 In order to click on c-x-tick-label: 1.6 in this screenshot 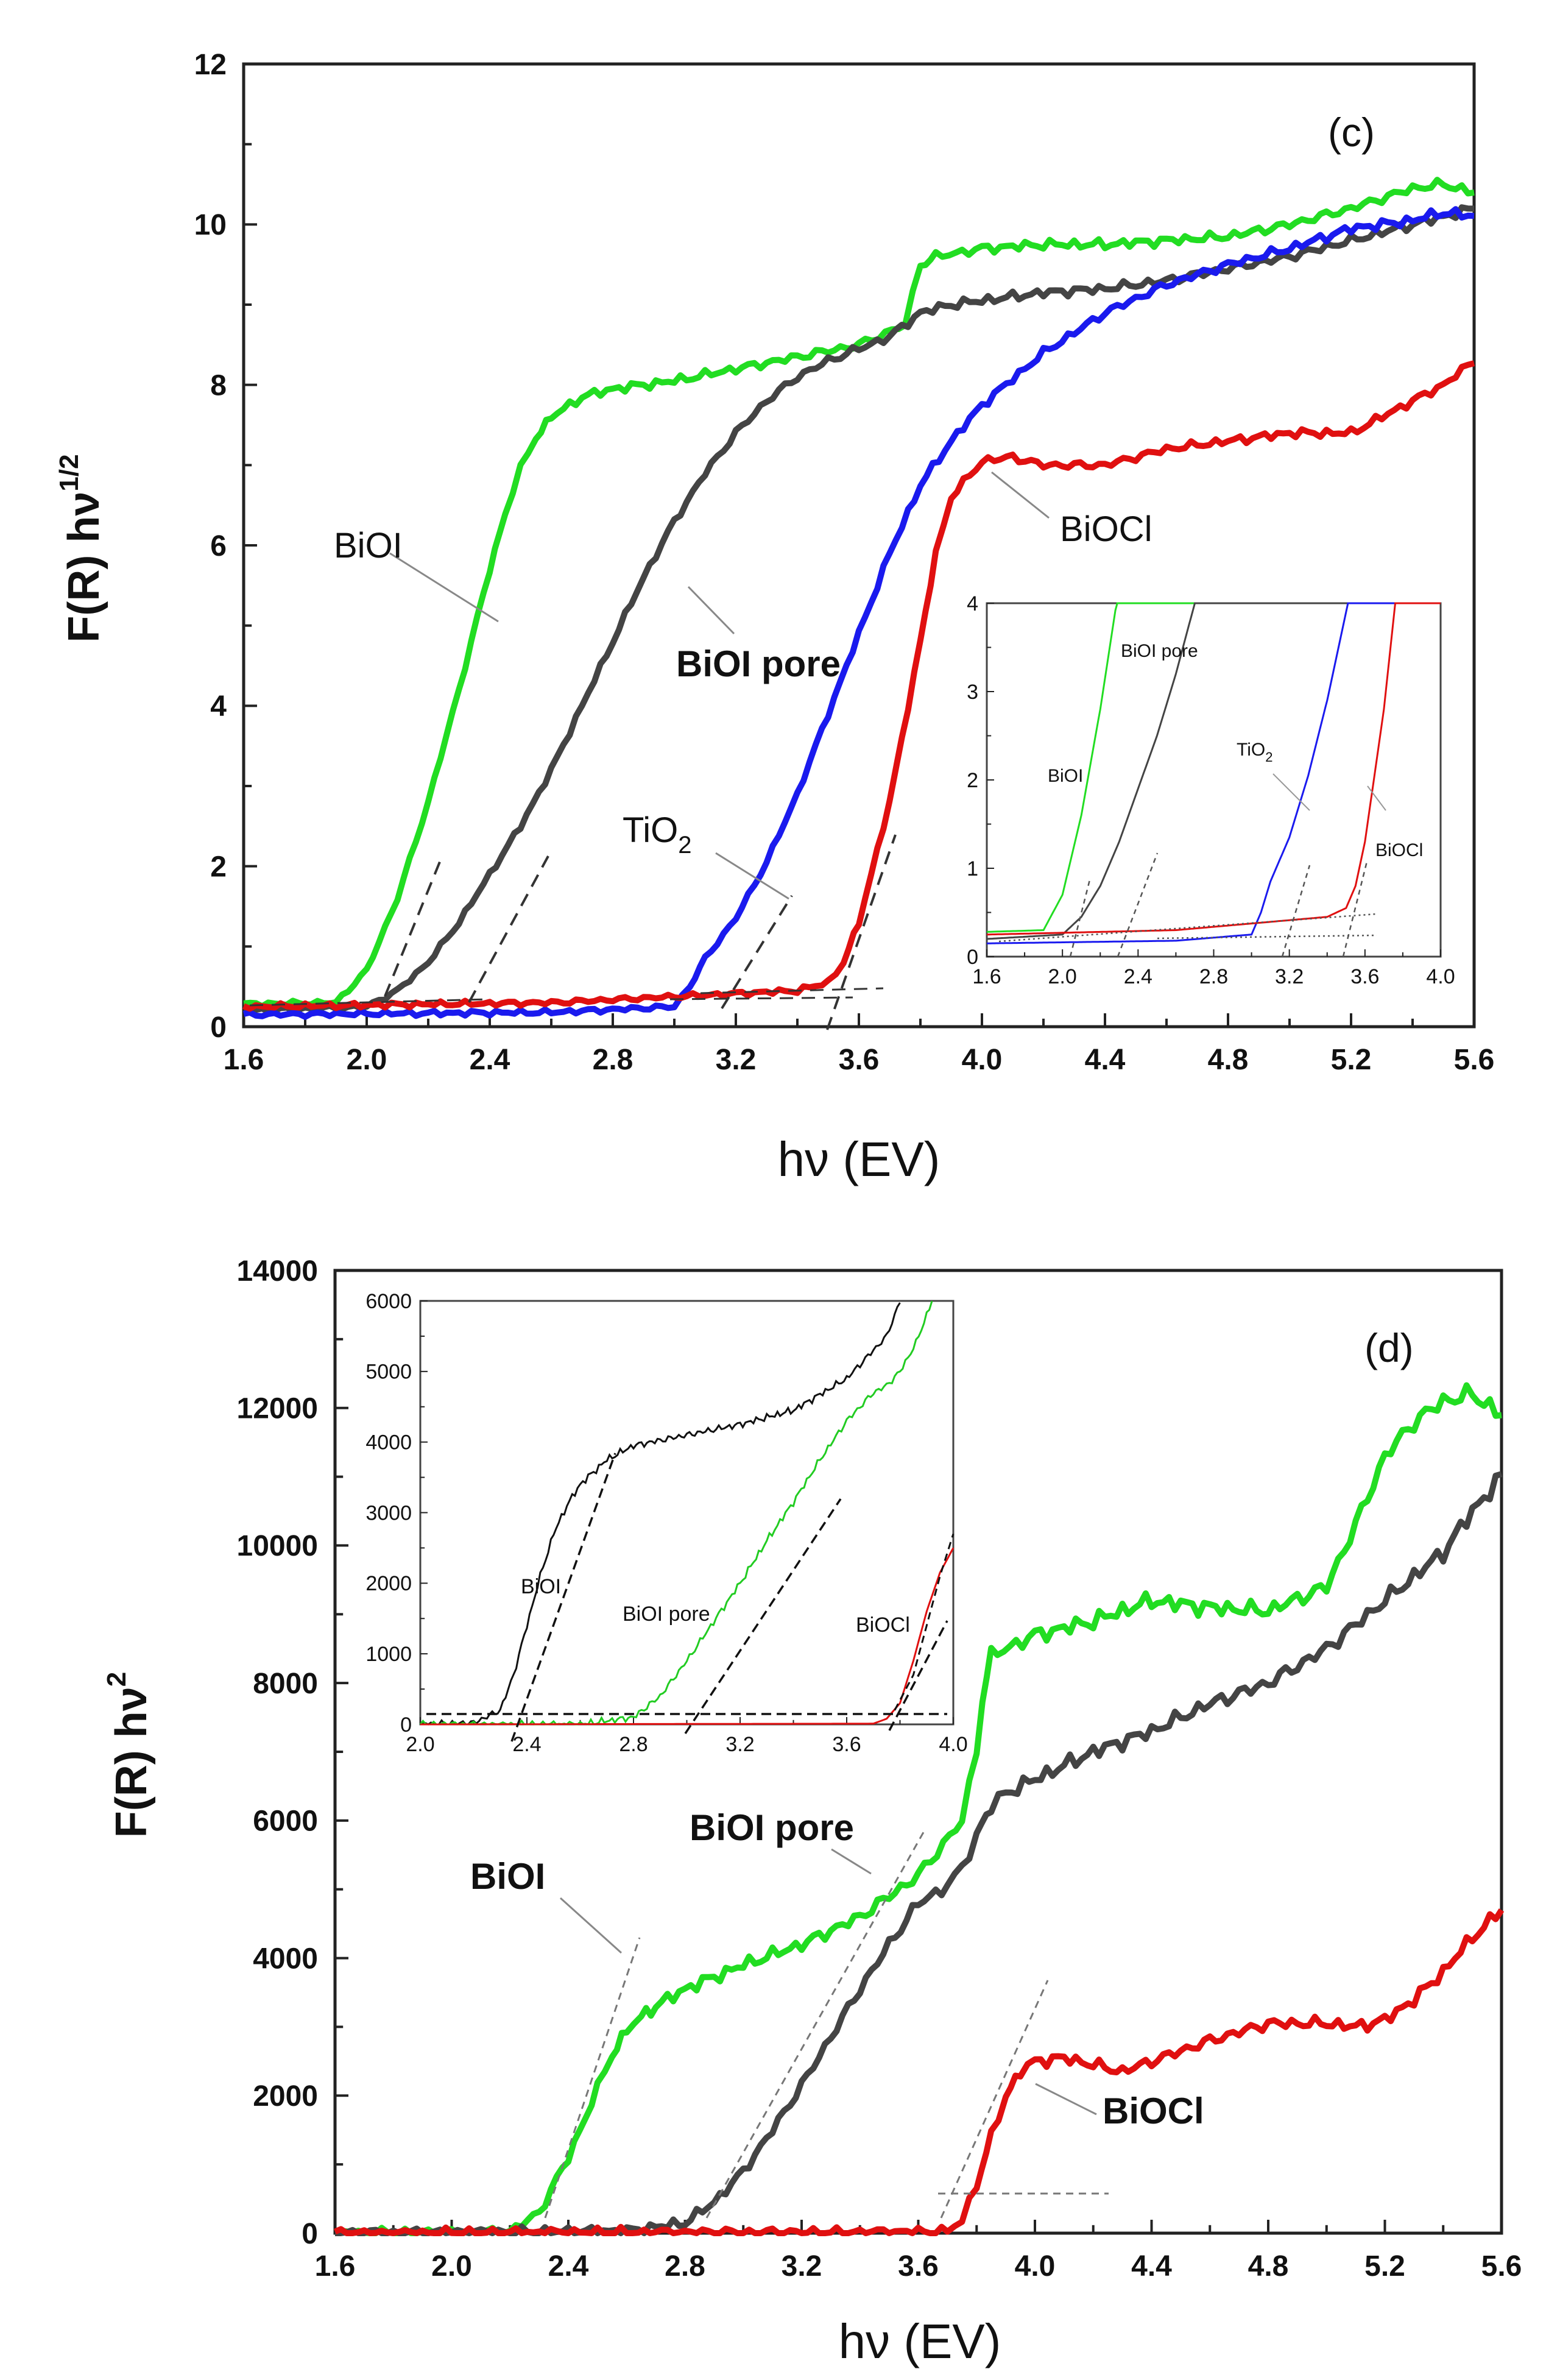, I will do `click(244, 1060)`.